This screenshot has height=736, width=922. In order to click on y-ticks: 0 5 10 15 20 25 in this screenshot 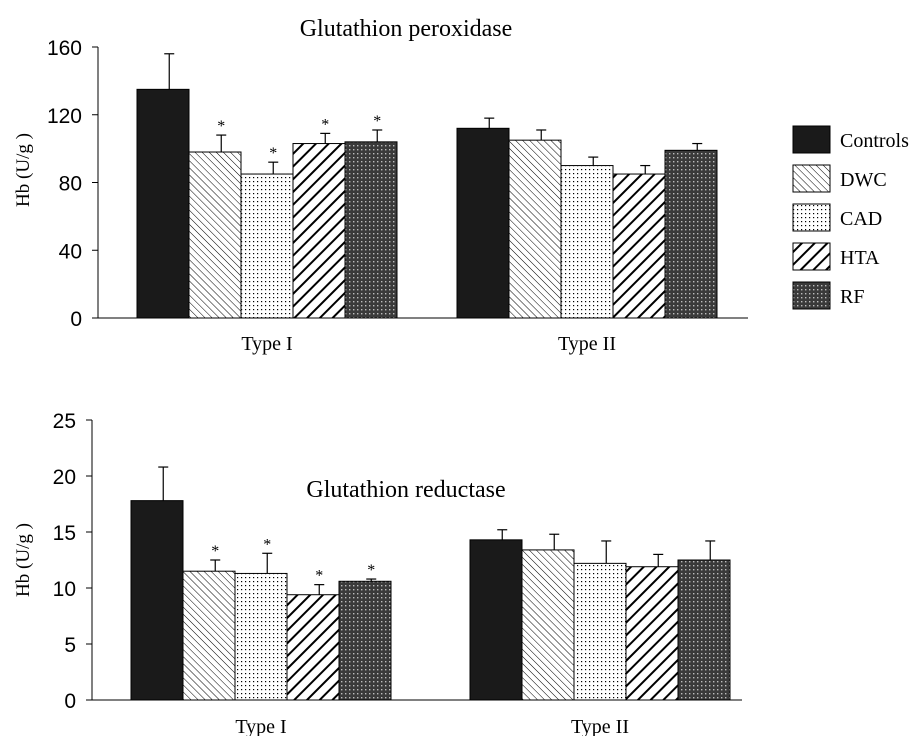, I will do `click(64, 561)`.